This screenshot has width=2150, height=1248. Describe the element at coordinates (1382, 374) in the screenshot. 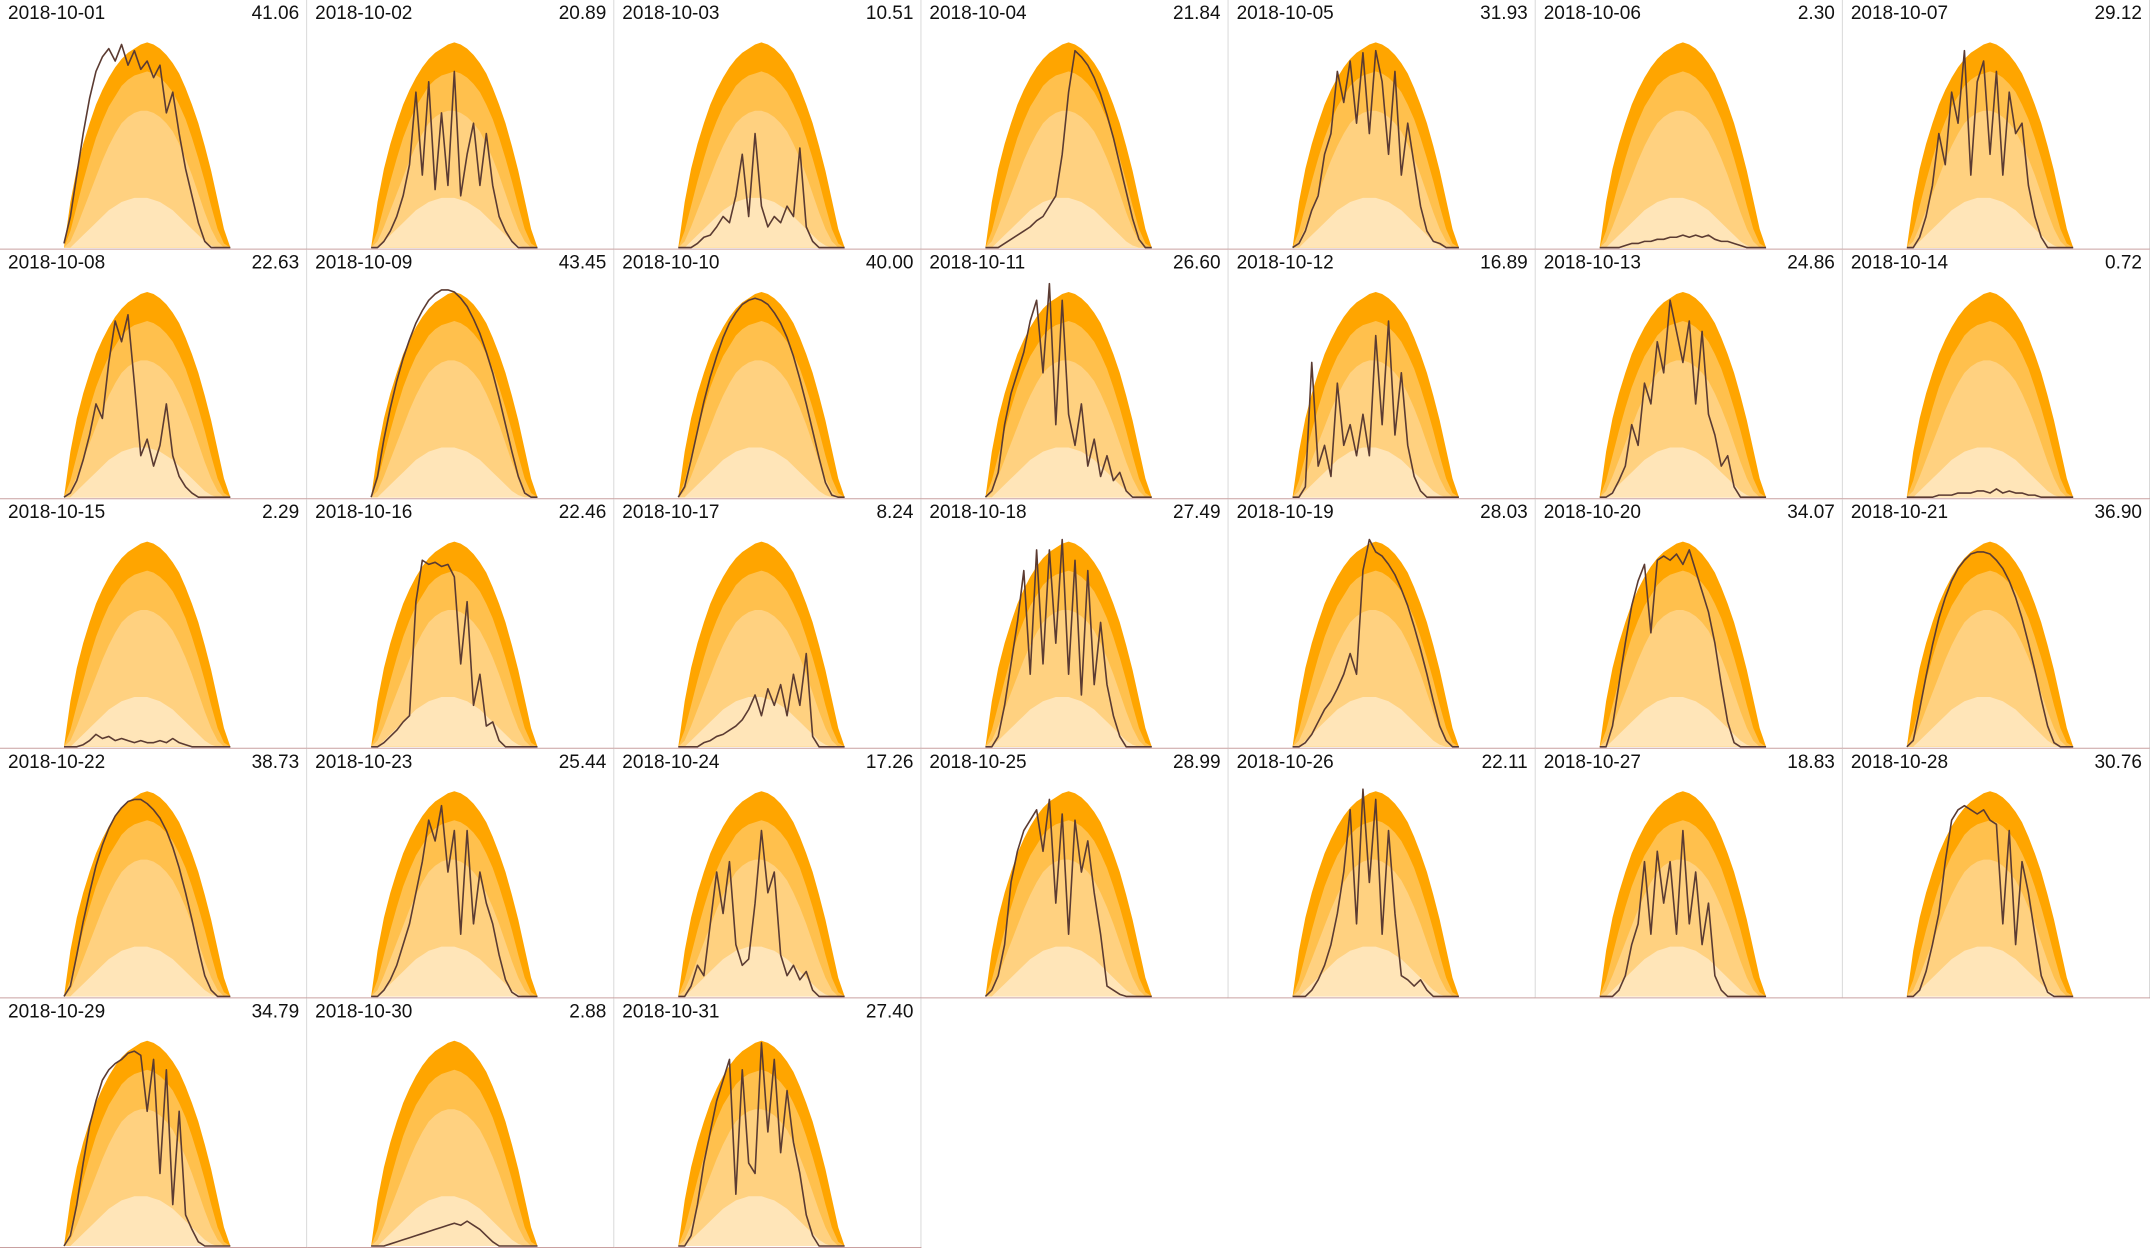

I see `panel: 2018-10-12 16.89` at that location.